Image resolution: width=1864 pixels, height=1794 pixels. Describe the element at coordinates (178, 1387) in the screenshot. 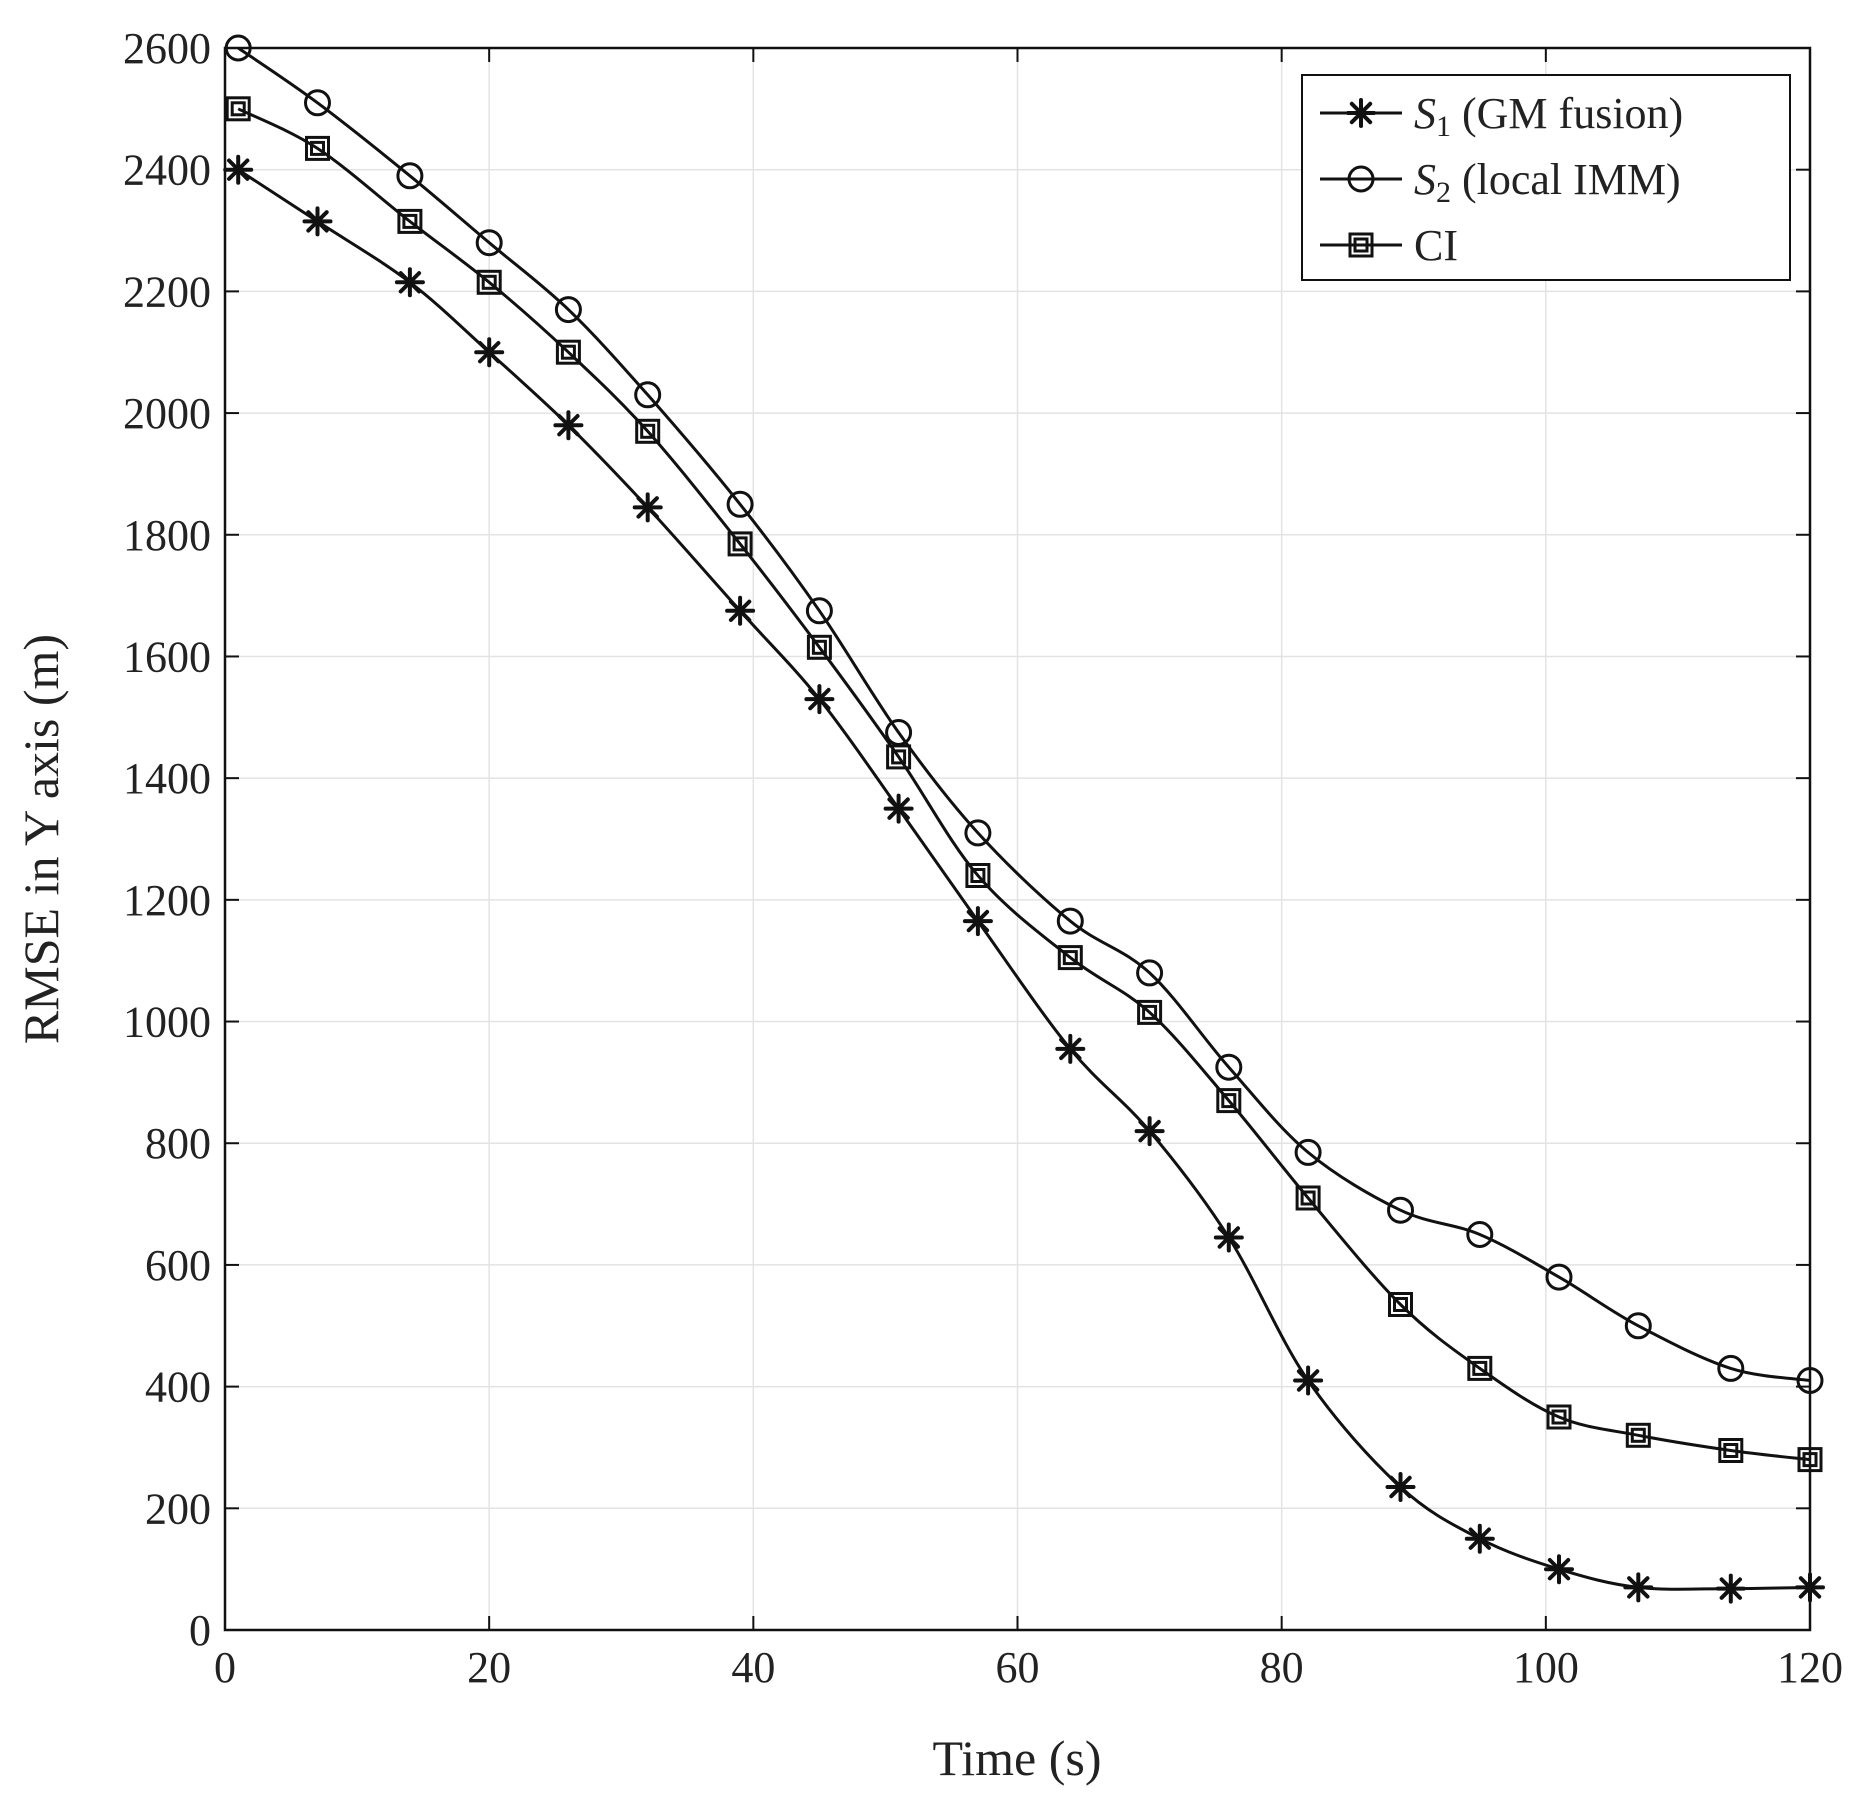

I see `y-tick-label: 400` at that location.